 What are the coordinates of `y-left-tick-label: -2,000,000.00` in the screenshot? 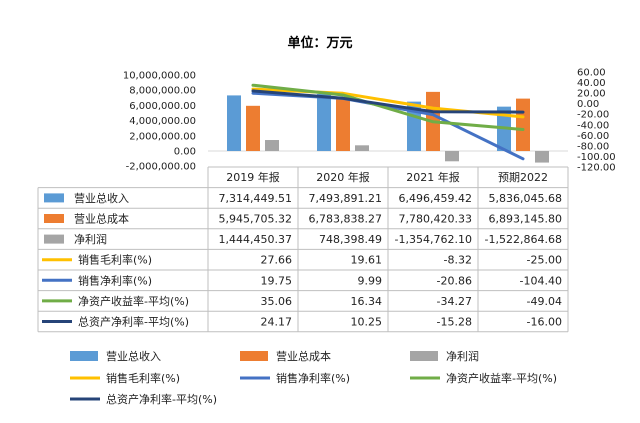 It's located at (161, 167).